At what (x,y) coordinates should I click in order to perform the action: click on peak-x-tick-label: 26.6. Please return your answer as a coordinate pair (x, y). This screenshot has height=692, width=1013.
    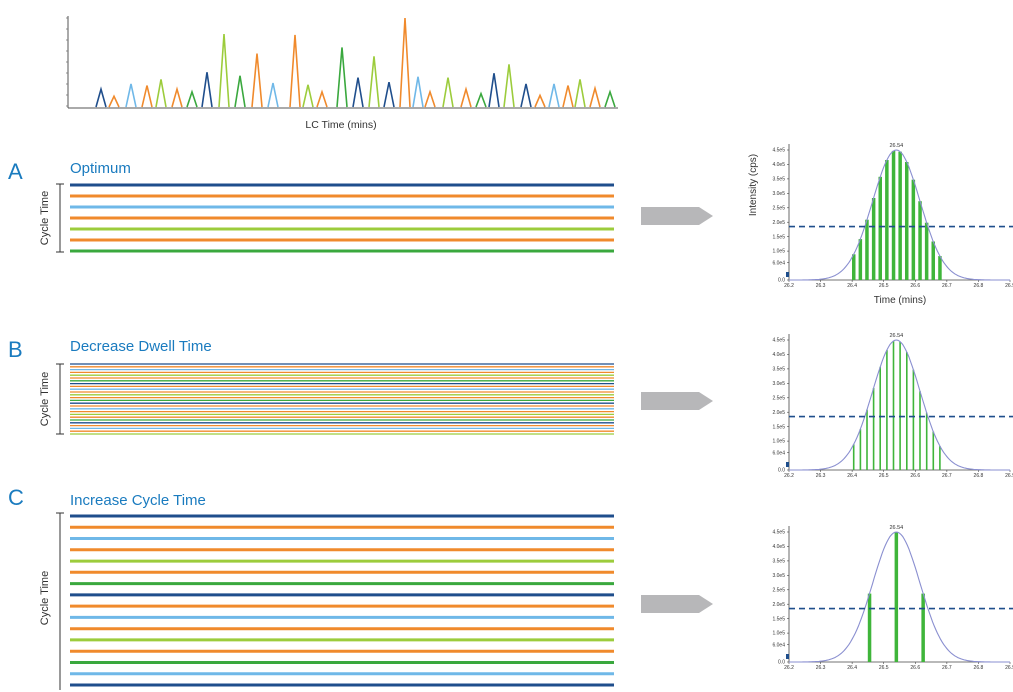
    Looking at the image, I should click on (915, 286).